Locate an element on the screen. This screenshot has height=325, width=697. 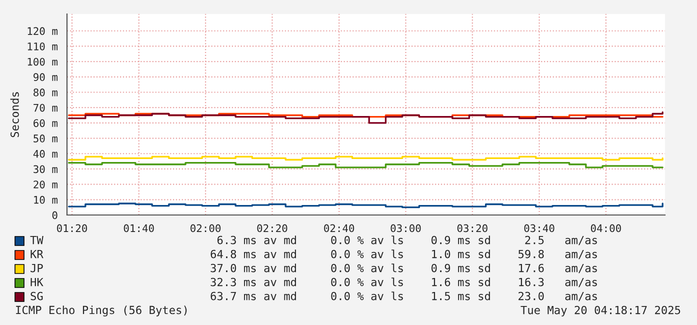
legend-label: KR is located at coordinates (37, 254).